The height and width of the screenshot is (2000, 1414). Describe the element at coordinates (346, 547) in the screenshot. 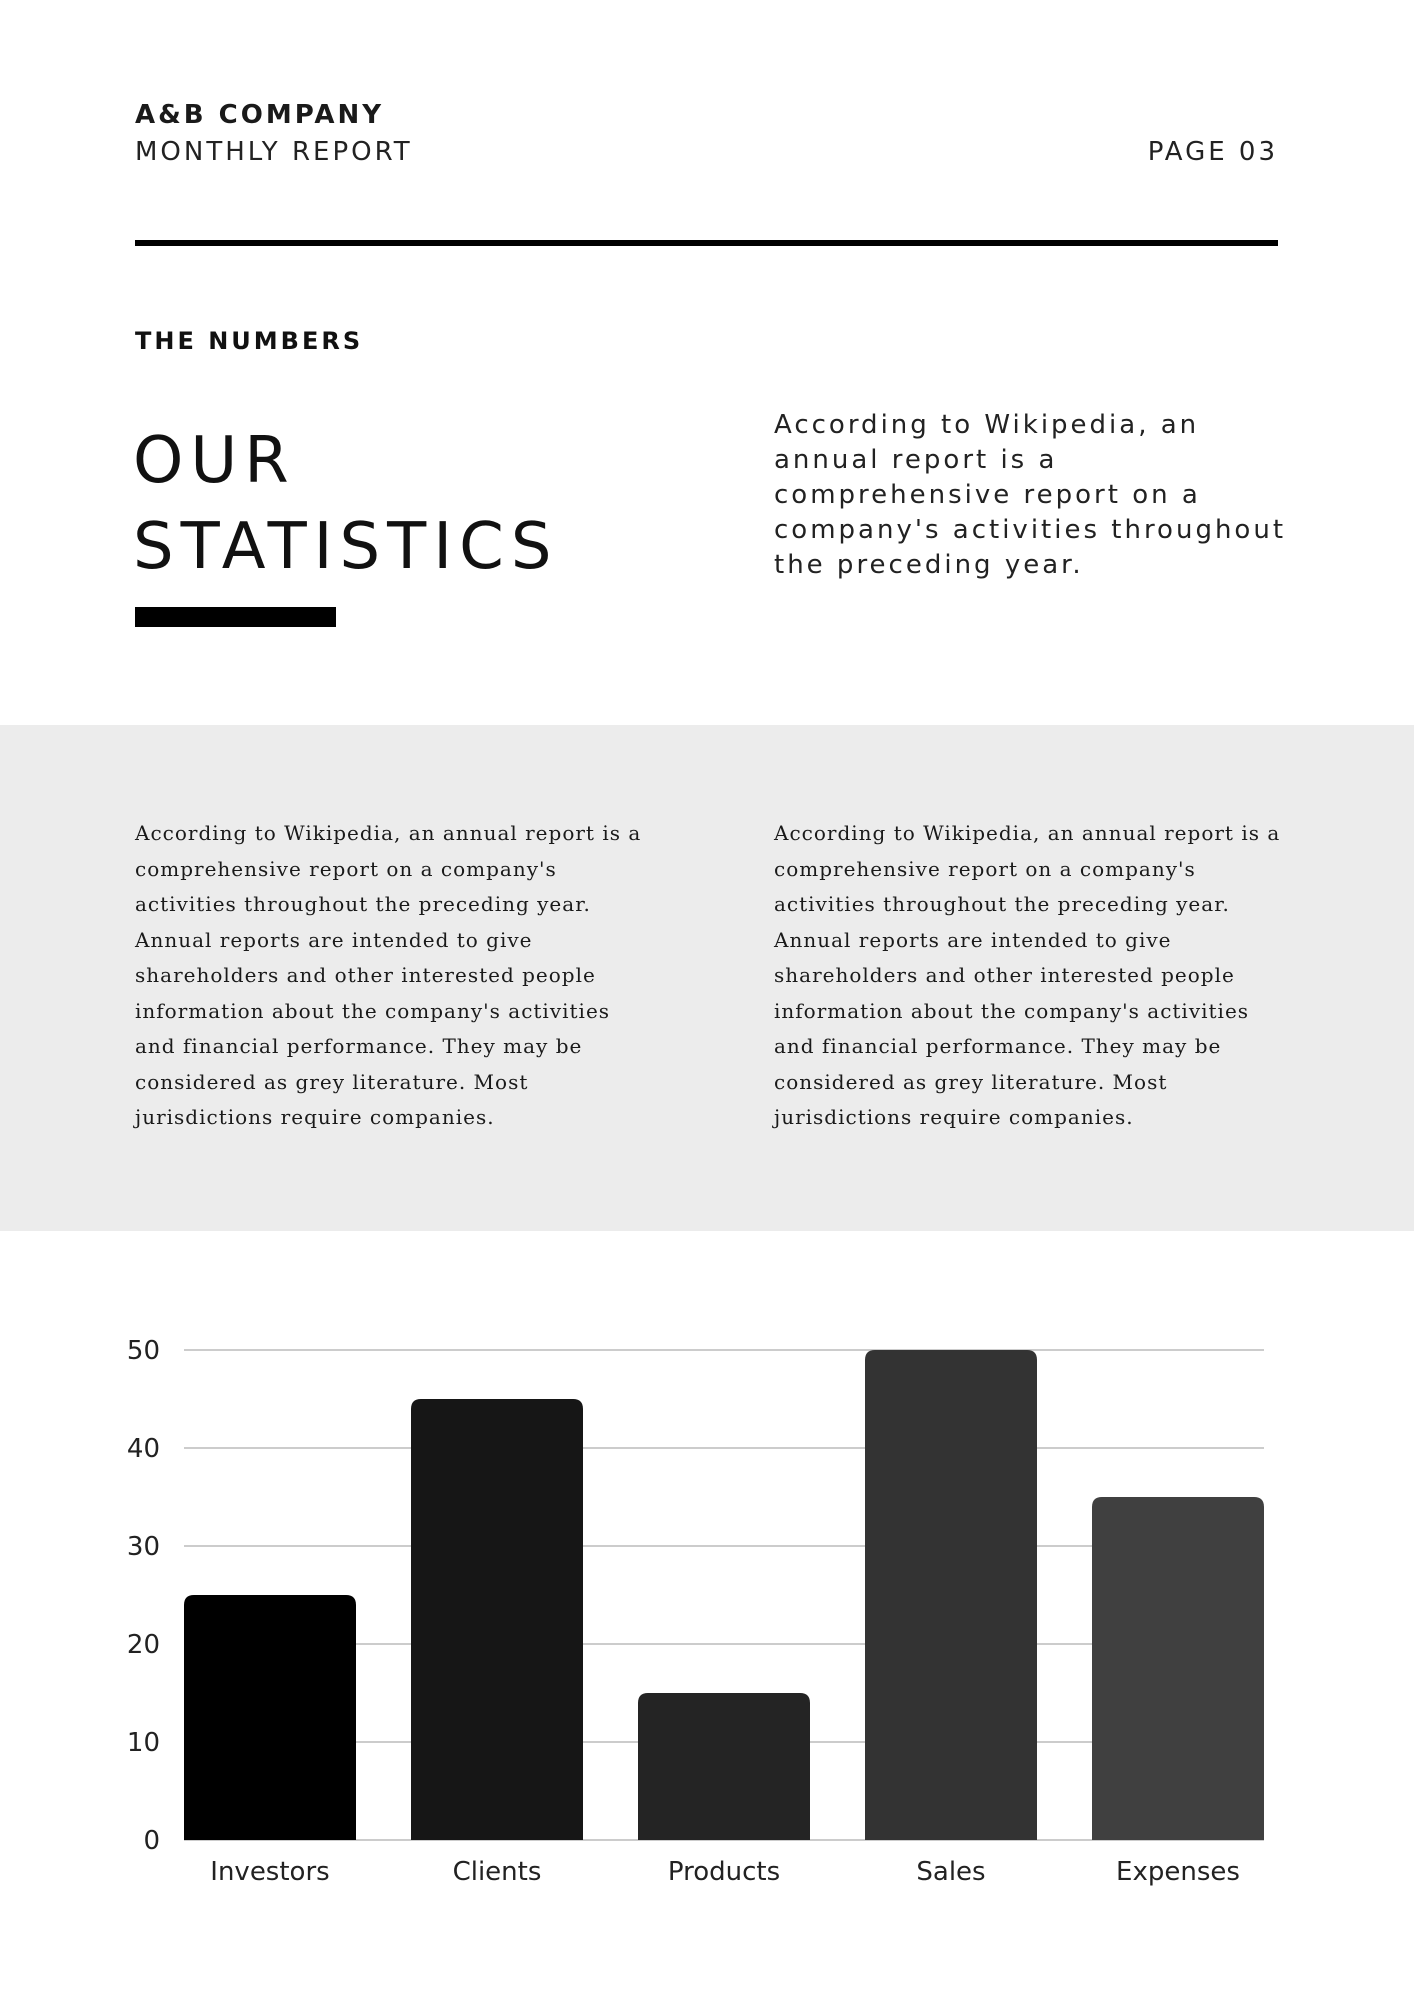

I see `page-title-line-2: STATISTICS` at that location.